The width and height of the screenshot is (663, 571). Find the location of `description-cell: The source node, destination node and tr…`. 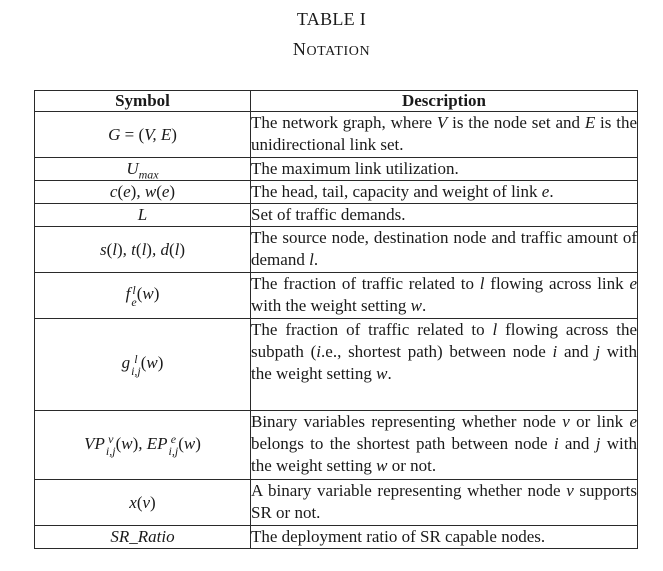

description-cell: The source node, destination node and tr… is located at coordinates (444, 249).